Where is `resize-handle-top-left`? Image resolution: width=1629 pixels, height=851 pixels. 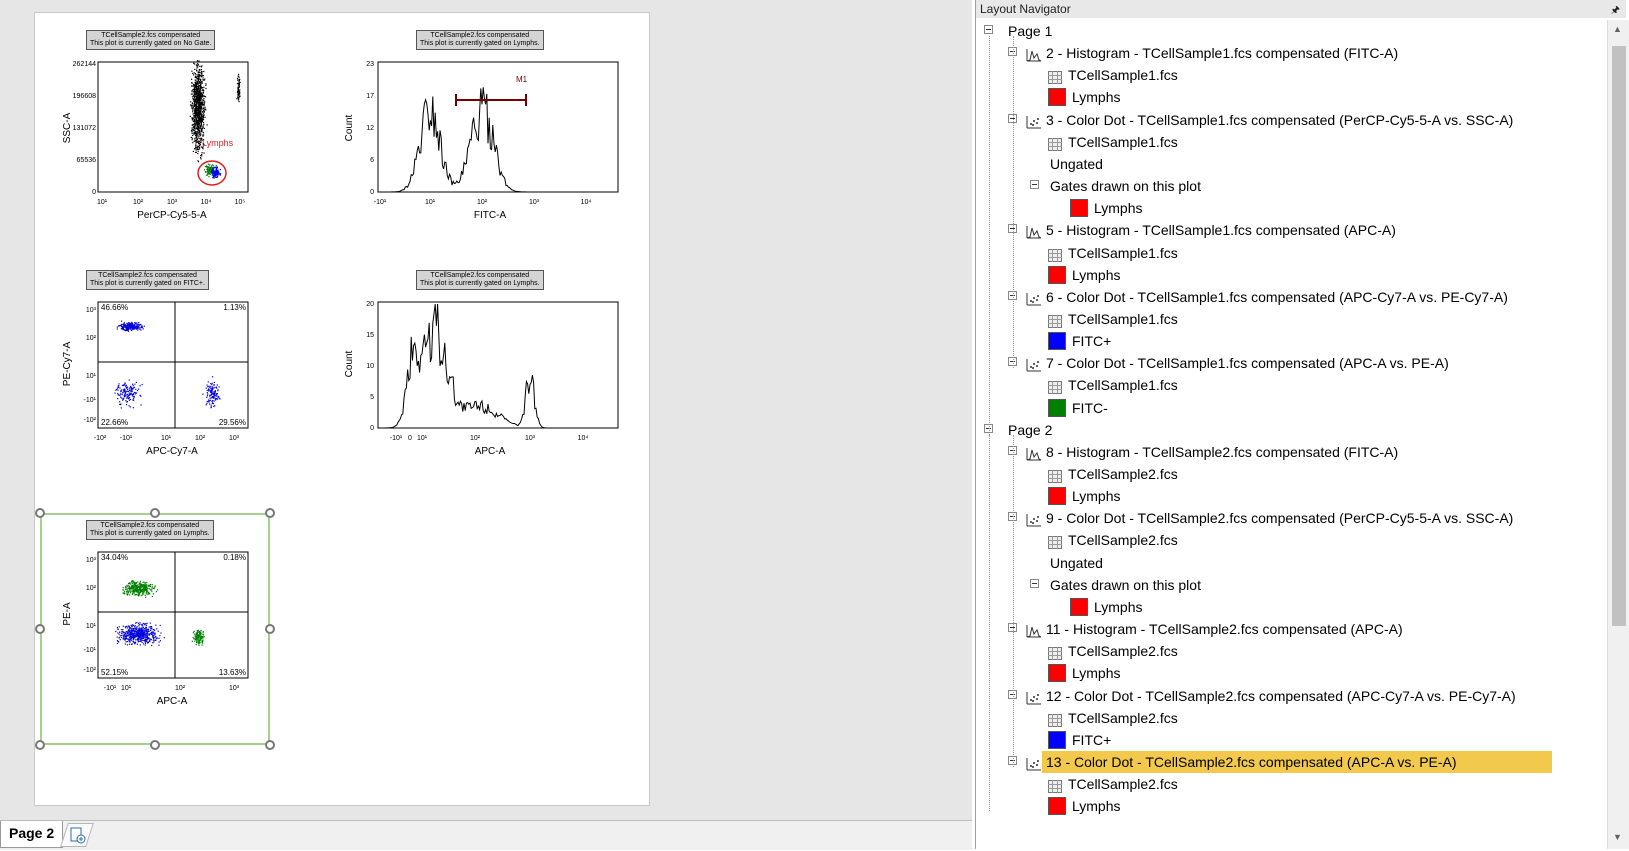 resize-handle-top-left is located at coordinates (40, 513).